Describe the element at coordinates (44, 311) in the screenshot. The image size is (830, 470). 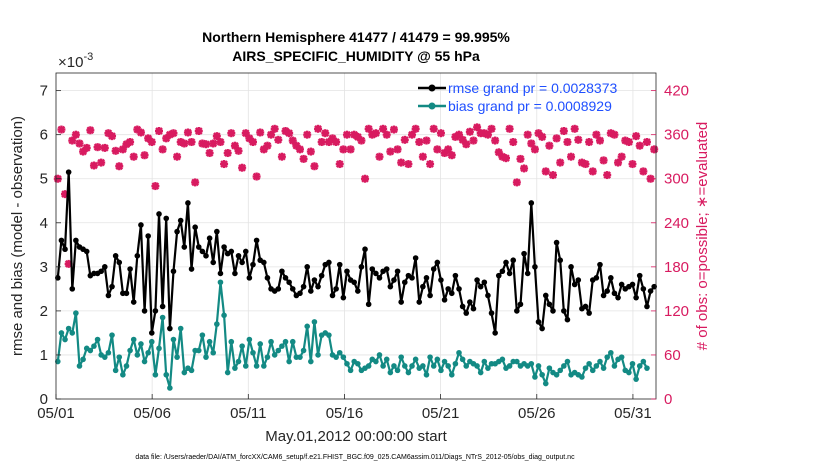
I see `y-tick-label-2: 2` at that location.